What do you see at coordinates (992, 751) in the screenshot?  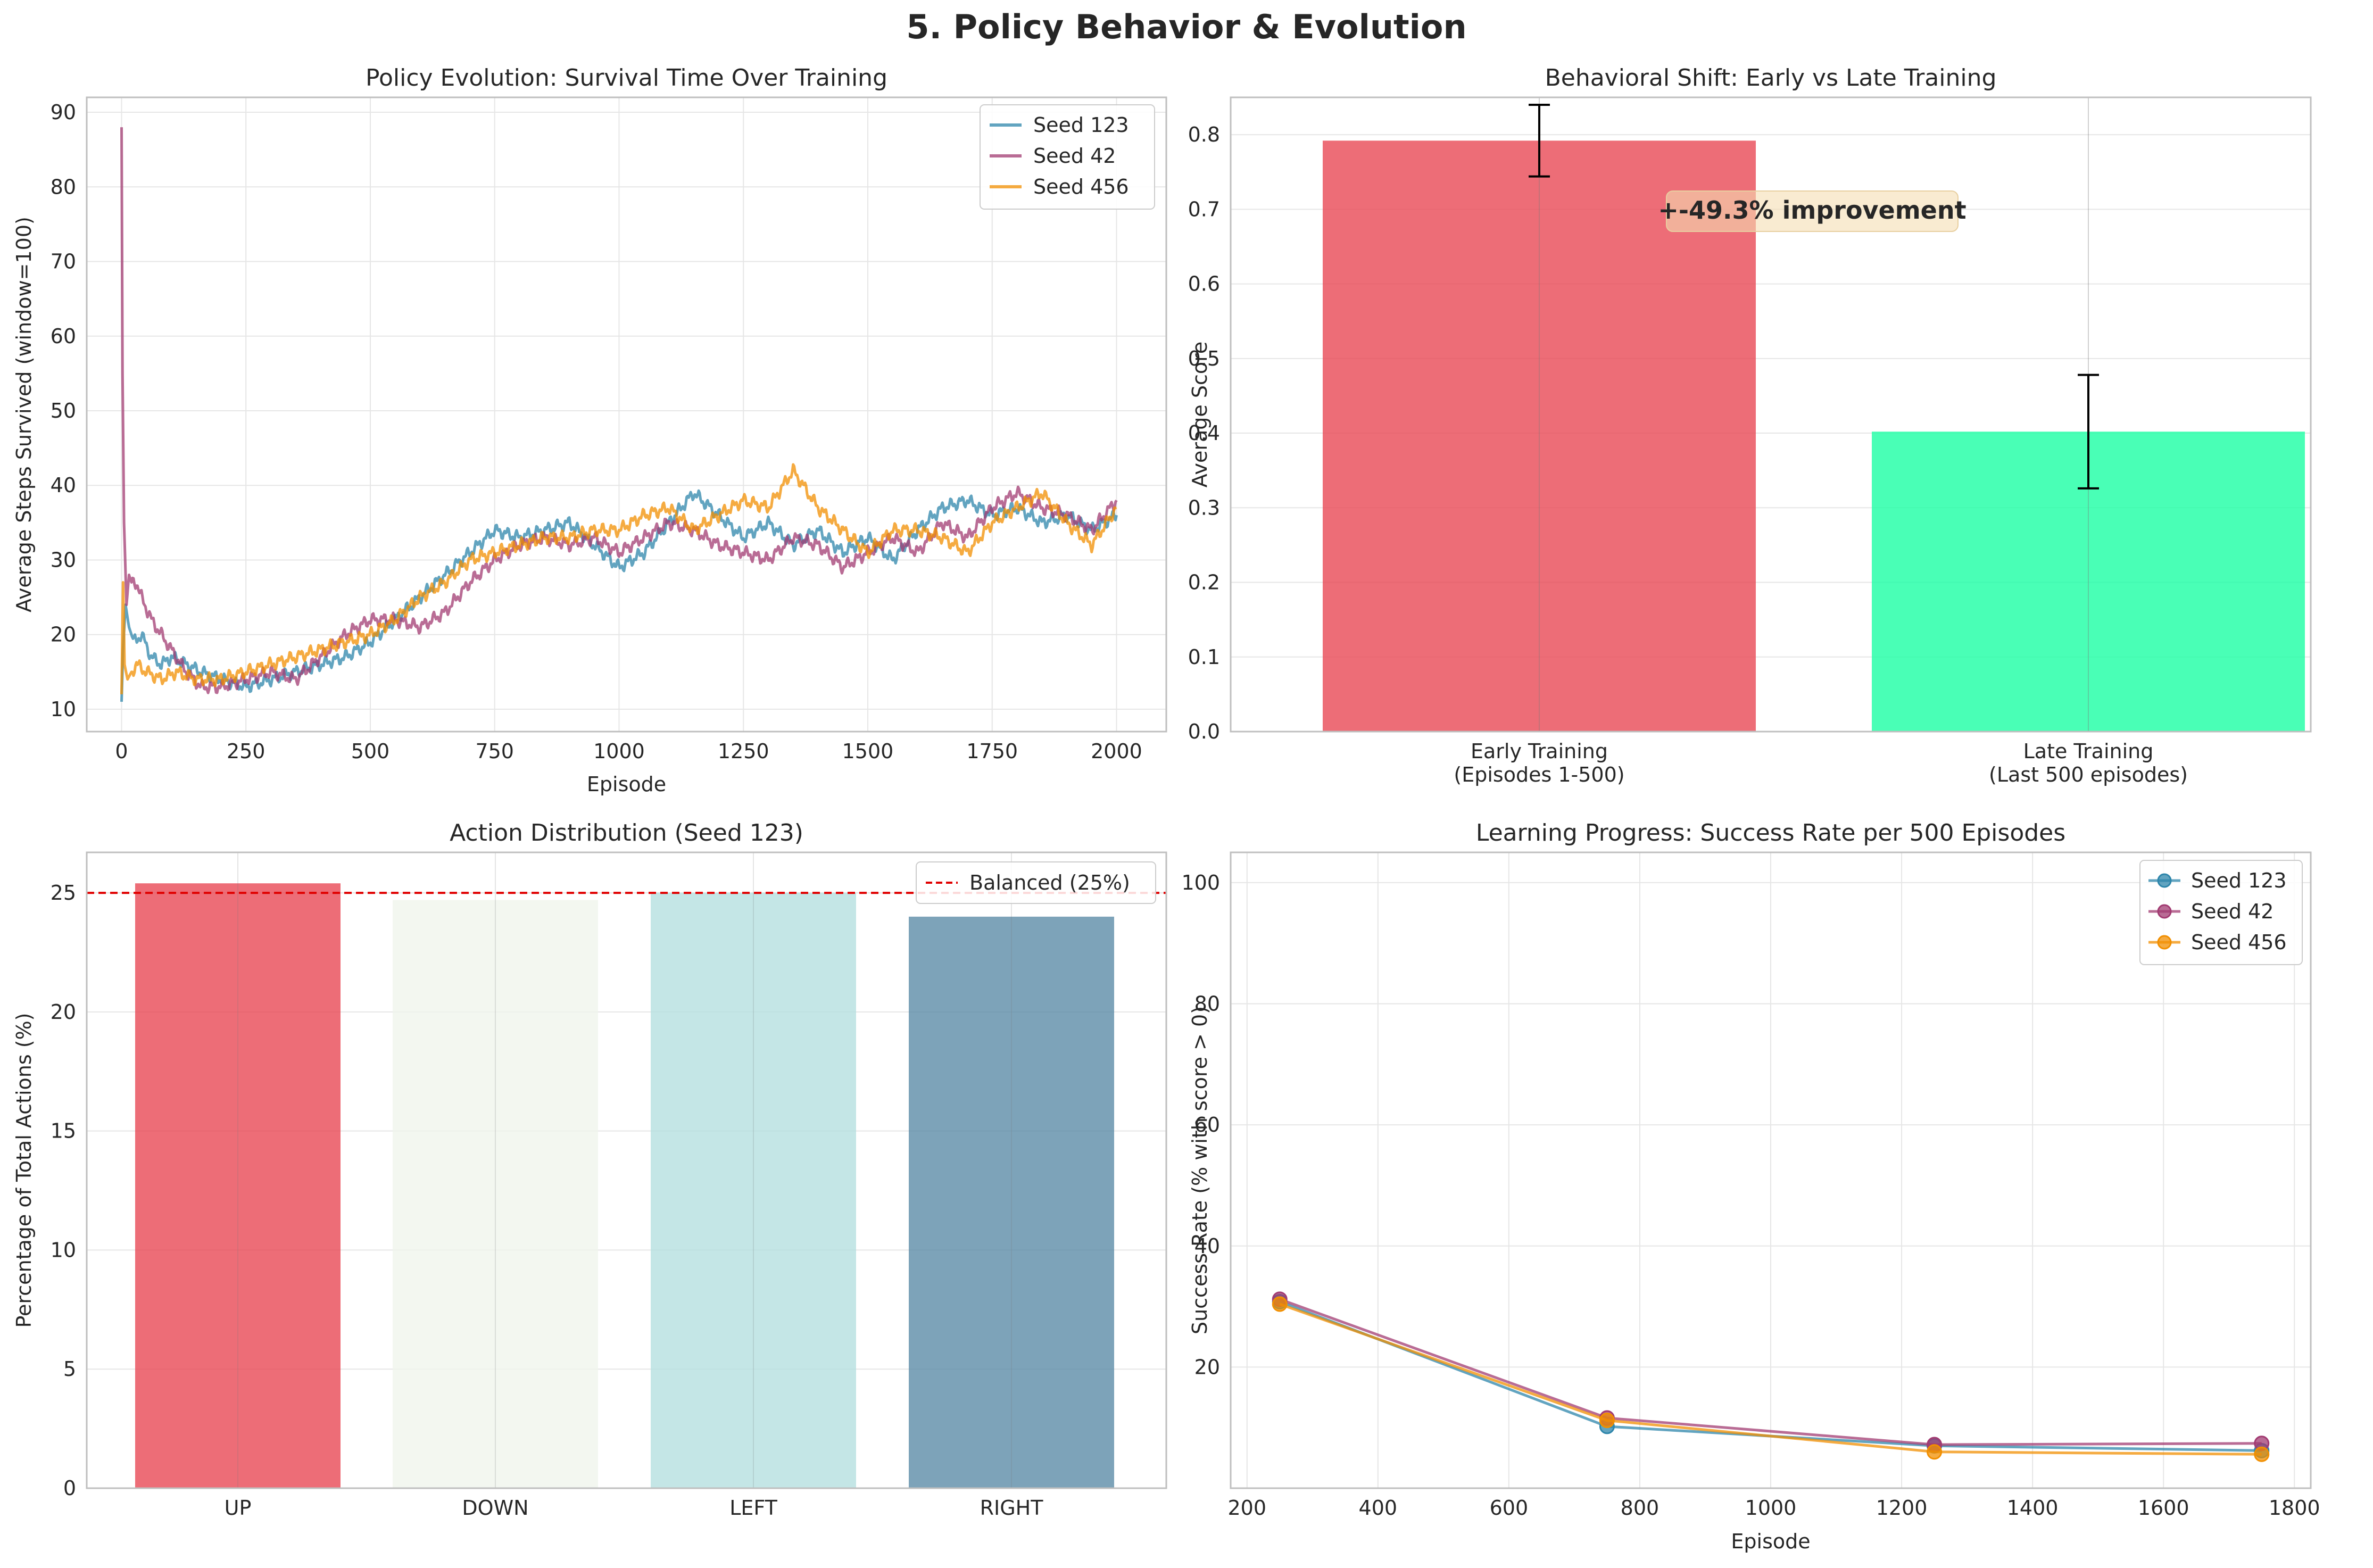 I see `x-tick-label: 1750` at bounding box center [992, 751].